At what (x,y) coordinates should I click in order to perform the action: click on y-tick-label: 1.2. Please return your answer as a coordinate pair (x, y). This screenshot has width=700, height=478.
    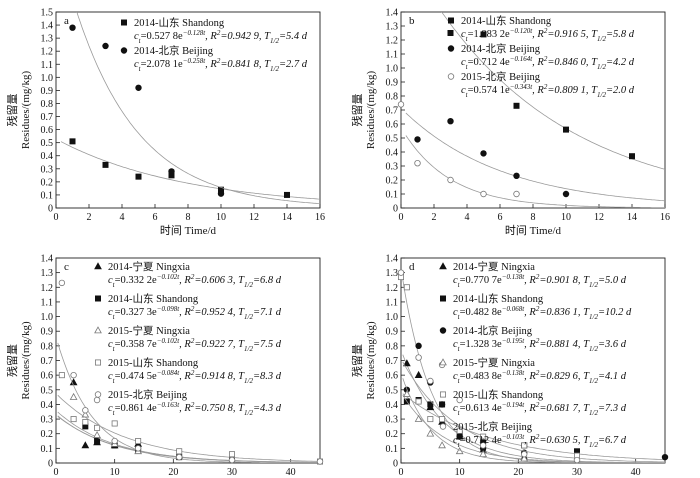
    Looking at the image, I should click on (47, 288).